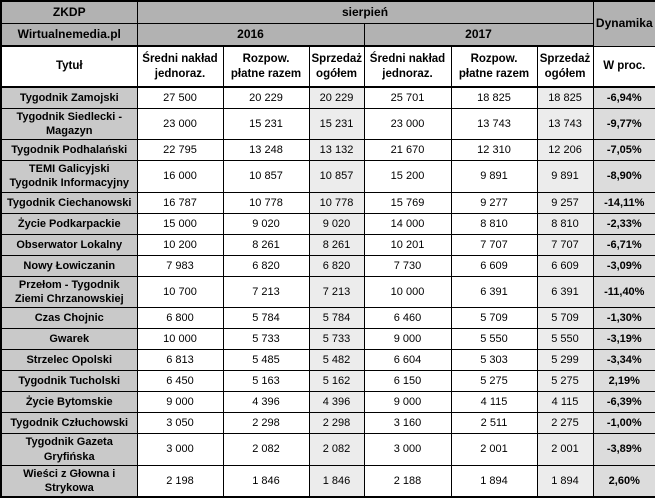 The width and height of the screenshot is (655, 498). What do you see at coordinates (565, 318) in the screenshot?
I see `value-sales-2017: 5 709` at bounding box center [565, 318].